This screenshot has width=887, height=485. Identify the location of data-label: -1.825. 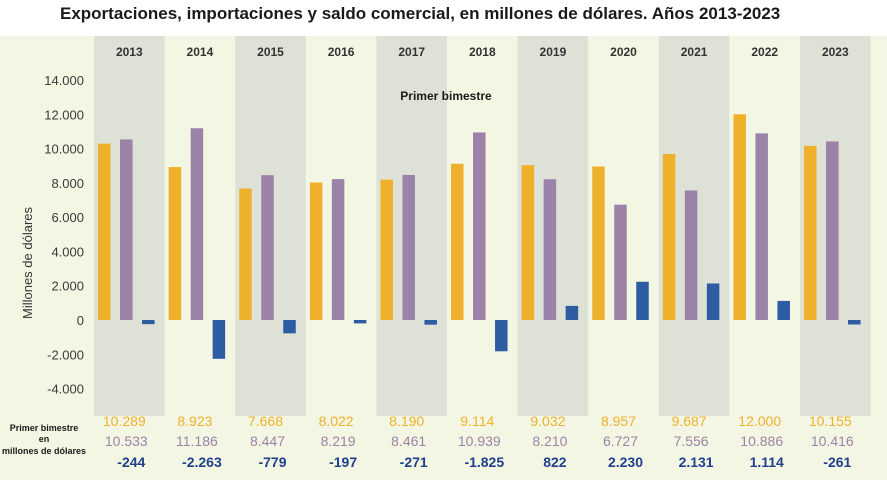
(484, 462).